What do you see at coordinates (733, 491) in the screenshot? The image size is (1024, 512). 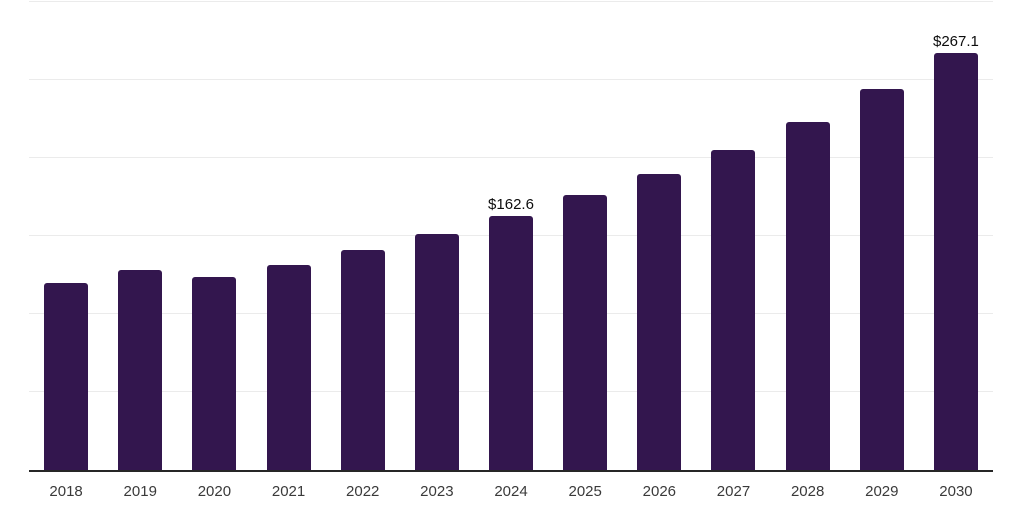 I see `x-axis-label: 2027` at bounding box center [733, 491].